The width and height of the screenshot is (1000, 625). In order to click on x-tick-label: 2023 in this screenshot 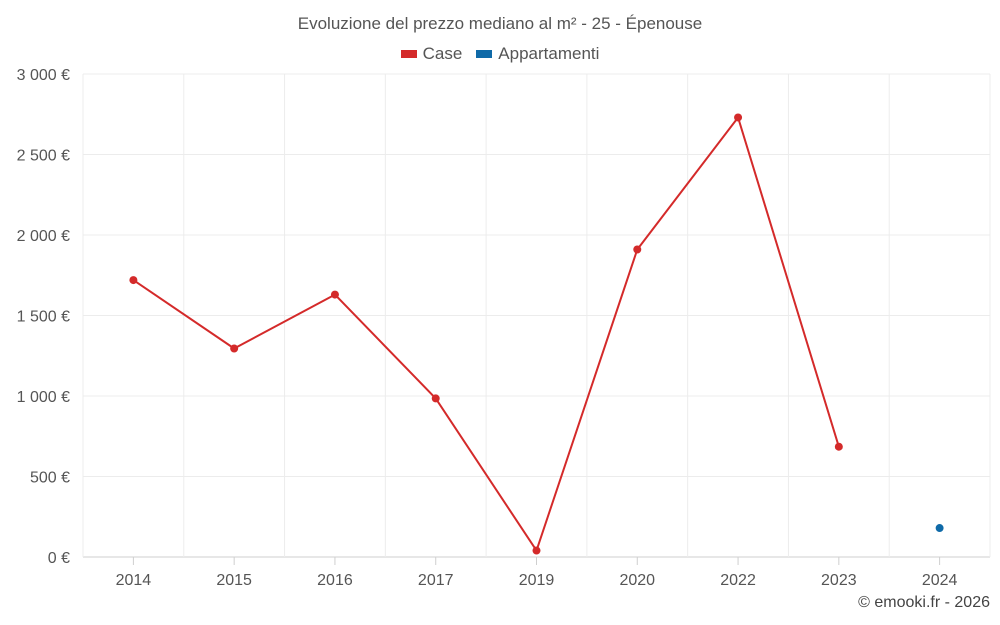, I will do `click(839, 580)`.